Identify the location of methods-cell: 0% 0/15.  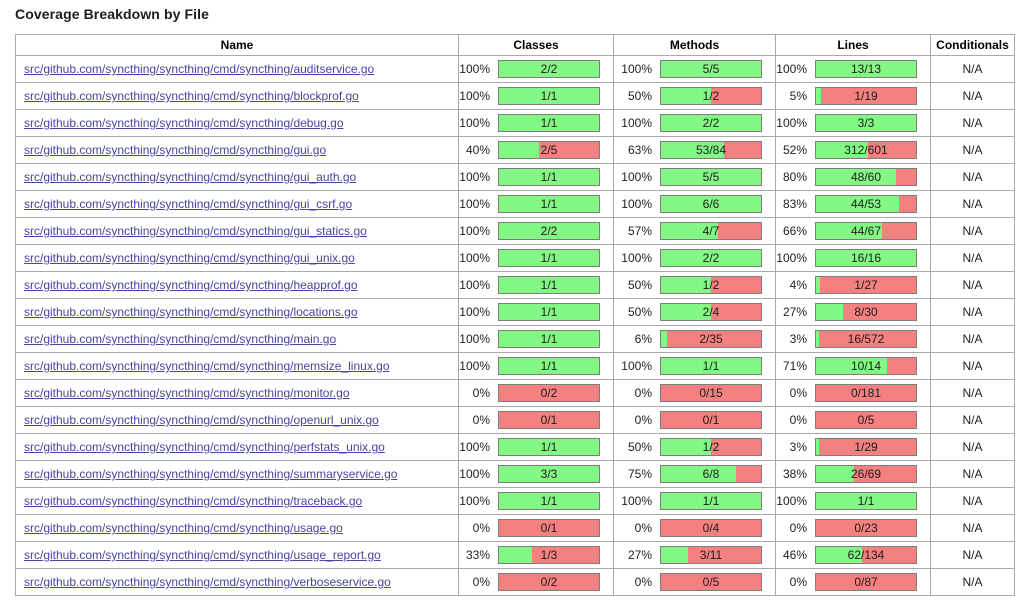
(694, 393).